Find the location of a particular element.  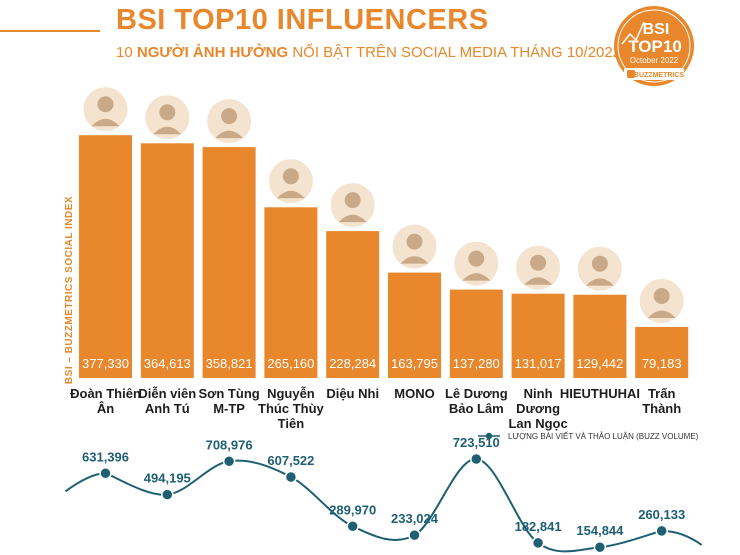

subtitle-rest: NỔI BẬT TRÊN SOCIAL MEDIA THÁNG 10/2022 is located at coordinates (455, 52).